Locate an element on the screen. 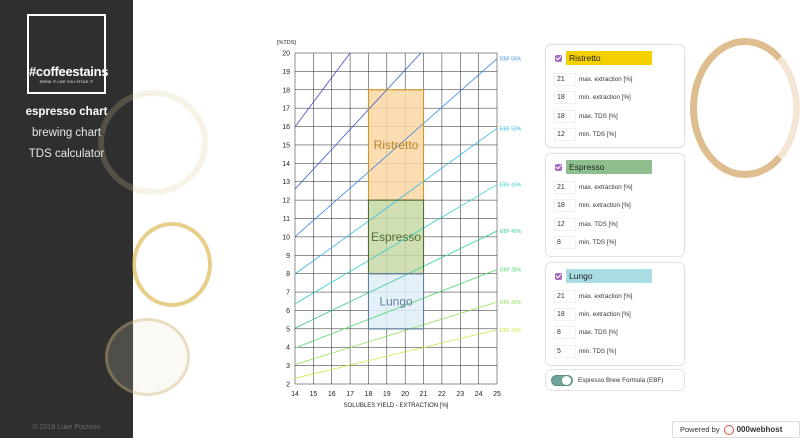 The image size is (800, 438). checkbox-ristretto is located at coordinates (558, 58).